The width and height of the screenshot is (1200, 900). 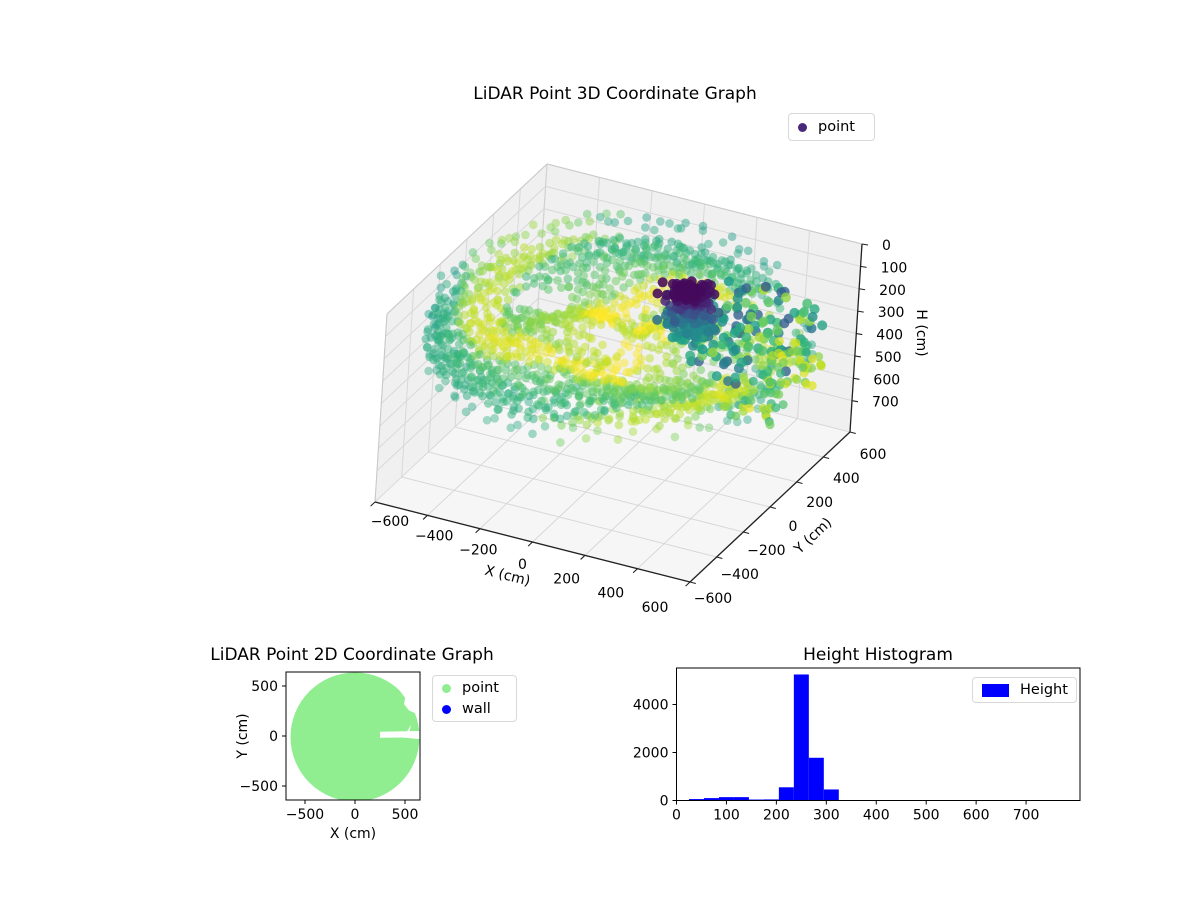 What do you see at coordinates (651, 753) in the screenshot?
I see `y-tick-label: 2000` at bounding box center [651, 753].